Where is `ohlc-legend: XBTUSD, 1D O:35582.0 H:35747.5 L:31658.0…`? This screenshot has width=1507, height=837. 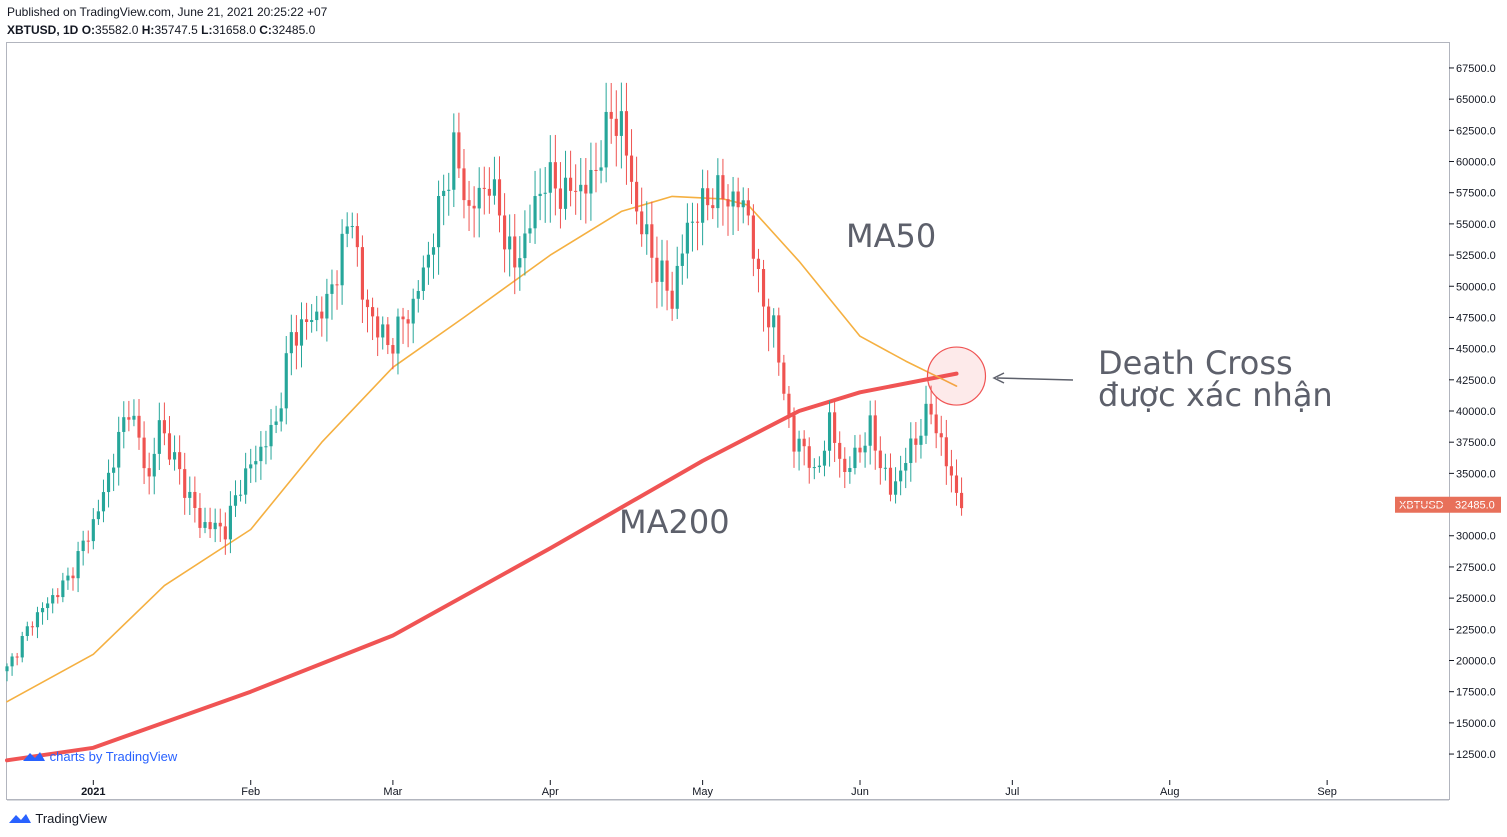
ohlc-legend: XBTUSD, 1D O:35582.0 H:35747.5 L:31658.0… is located at coordinates (161, 30).